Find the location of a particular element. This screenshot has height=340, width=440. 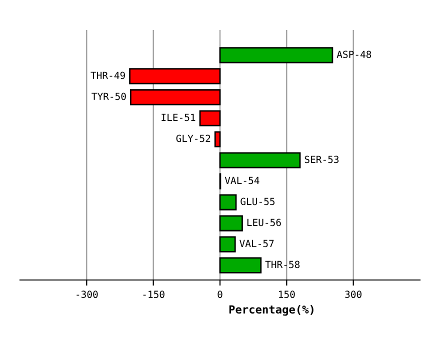

x-tick-label: 150 is located at coordinates (287, 294).